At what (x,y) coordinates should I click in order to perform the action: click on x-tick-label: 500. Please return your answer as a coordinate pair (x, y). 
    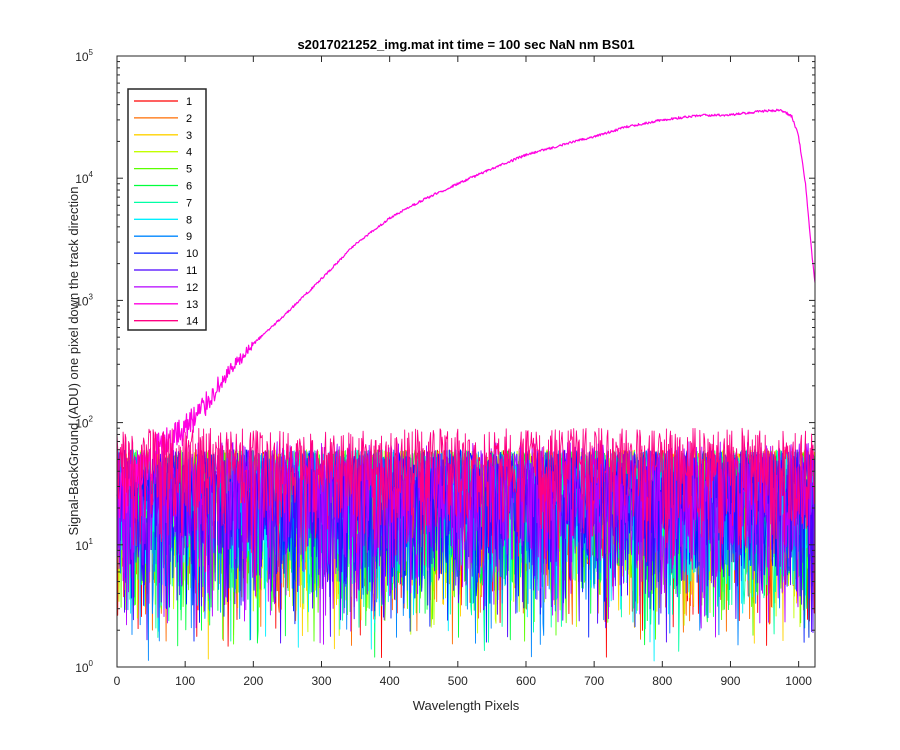
    Looking at the image, I should click on (458, 681).